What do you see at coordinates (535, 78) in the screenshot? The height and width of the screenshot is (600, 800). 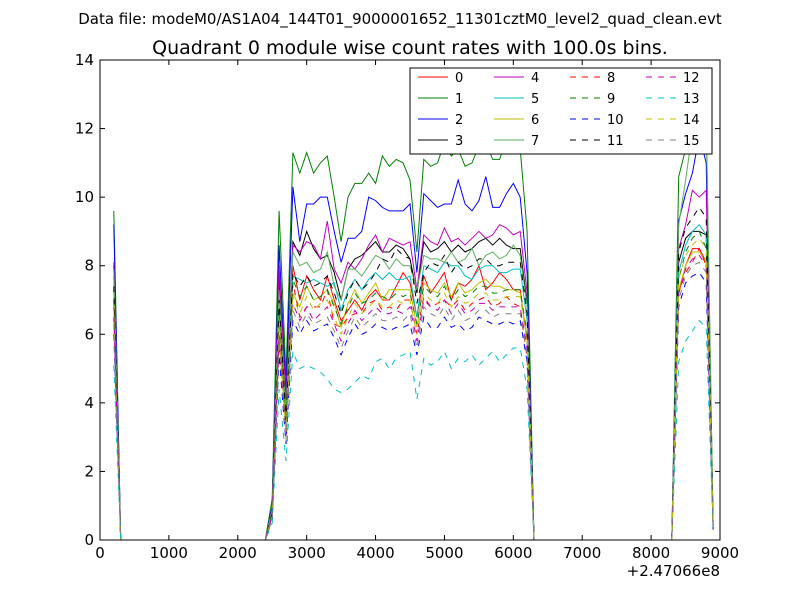 I see `legend-label-4: 4` at bounding box center [535, 78].